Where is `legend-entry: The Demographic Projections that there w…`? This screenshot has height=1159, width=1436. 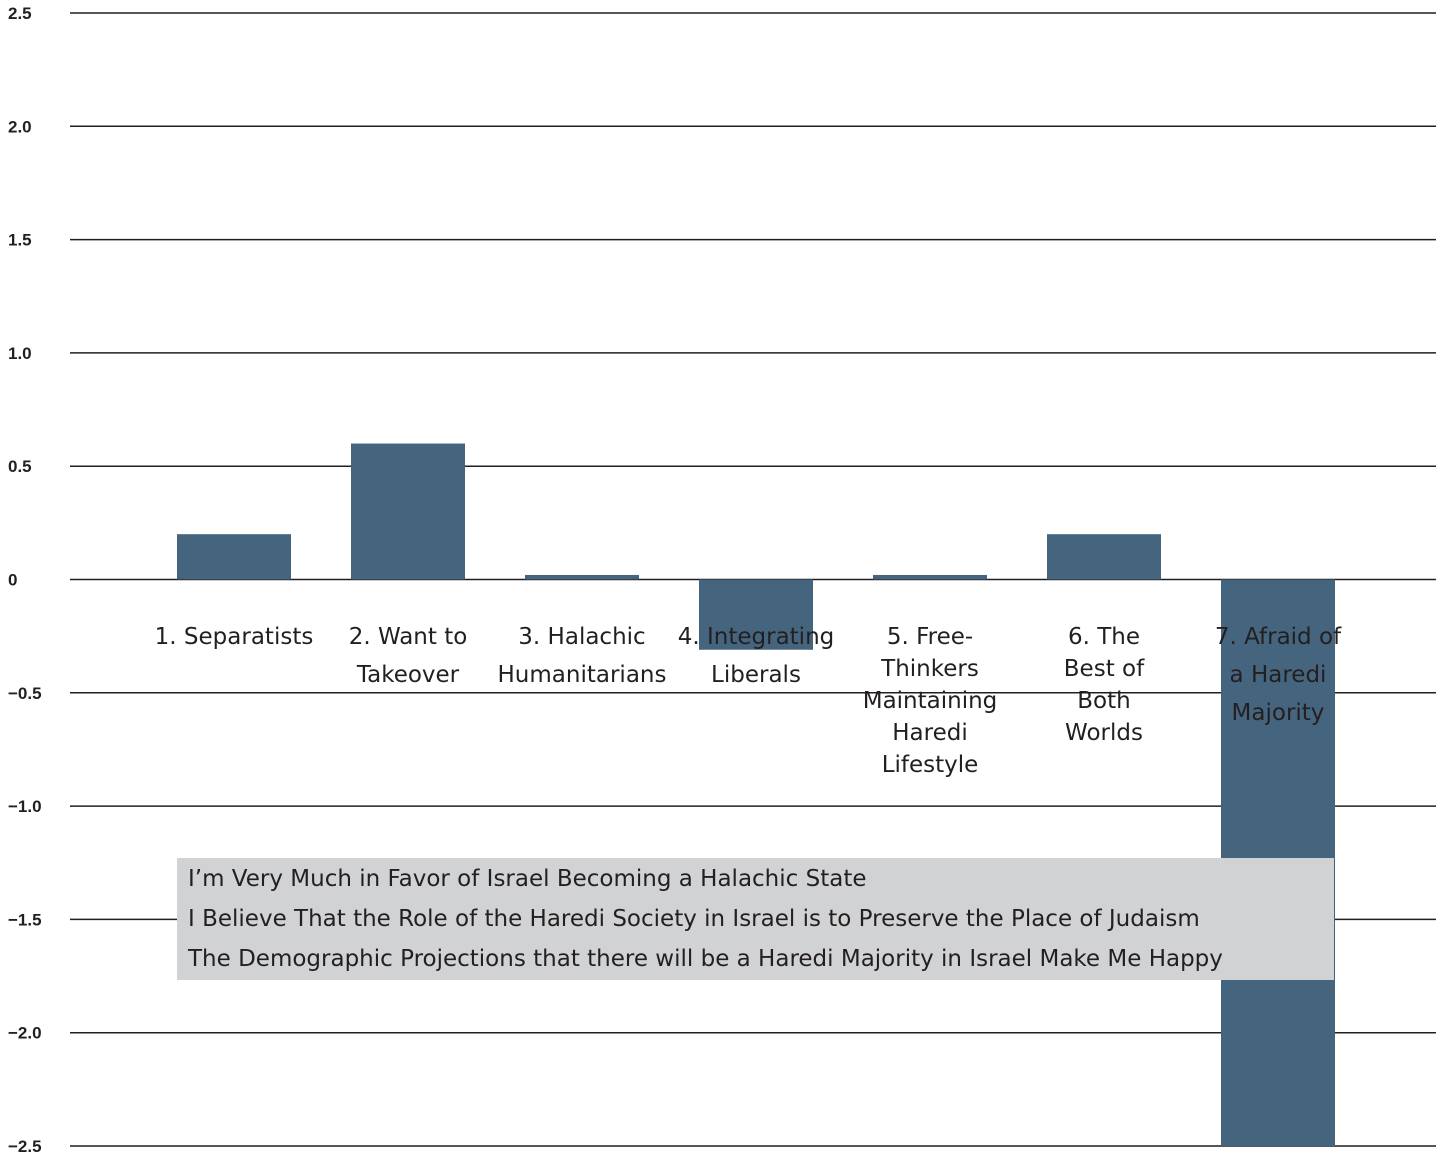
legend-entry: The Demographic Projections that there w… is located at coordinates (705, 959).